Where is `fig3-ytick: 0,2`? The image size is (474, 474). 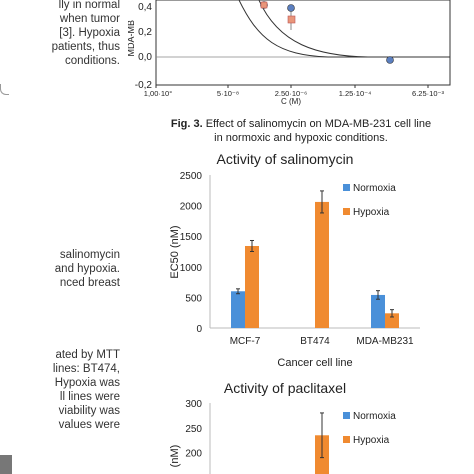
fig3-ytick: 0,2 is located at coordinates (145, 32).